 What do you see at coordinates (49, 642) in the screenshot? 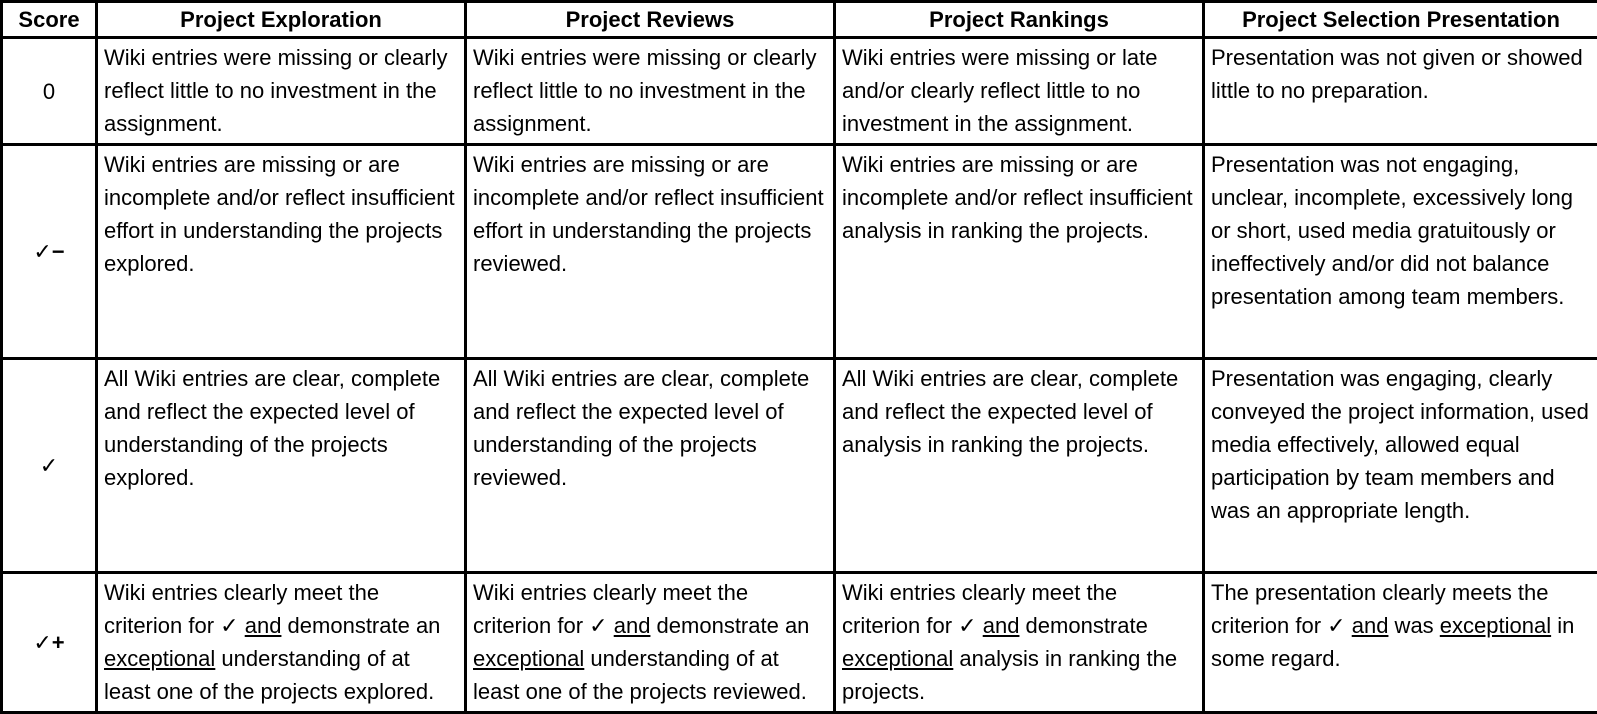
I see `score-cell: ✓+` at bounding box center [49, 642].